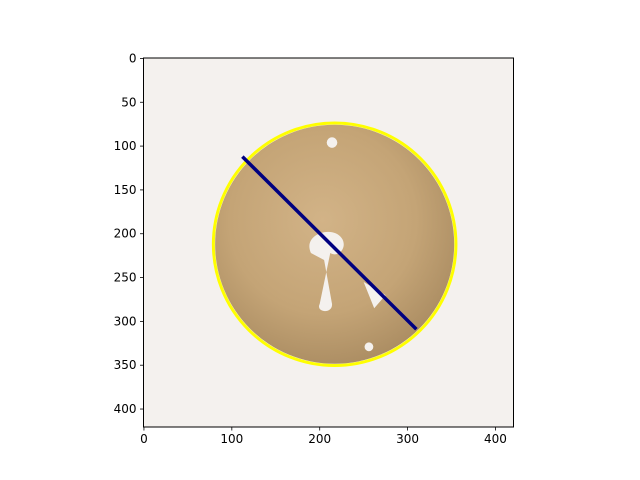  I want to click on x-tick-label: 400, so click(495, 439).